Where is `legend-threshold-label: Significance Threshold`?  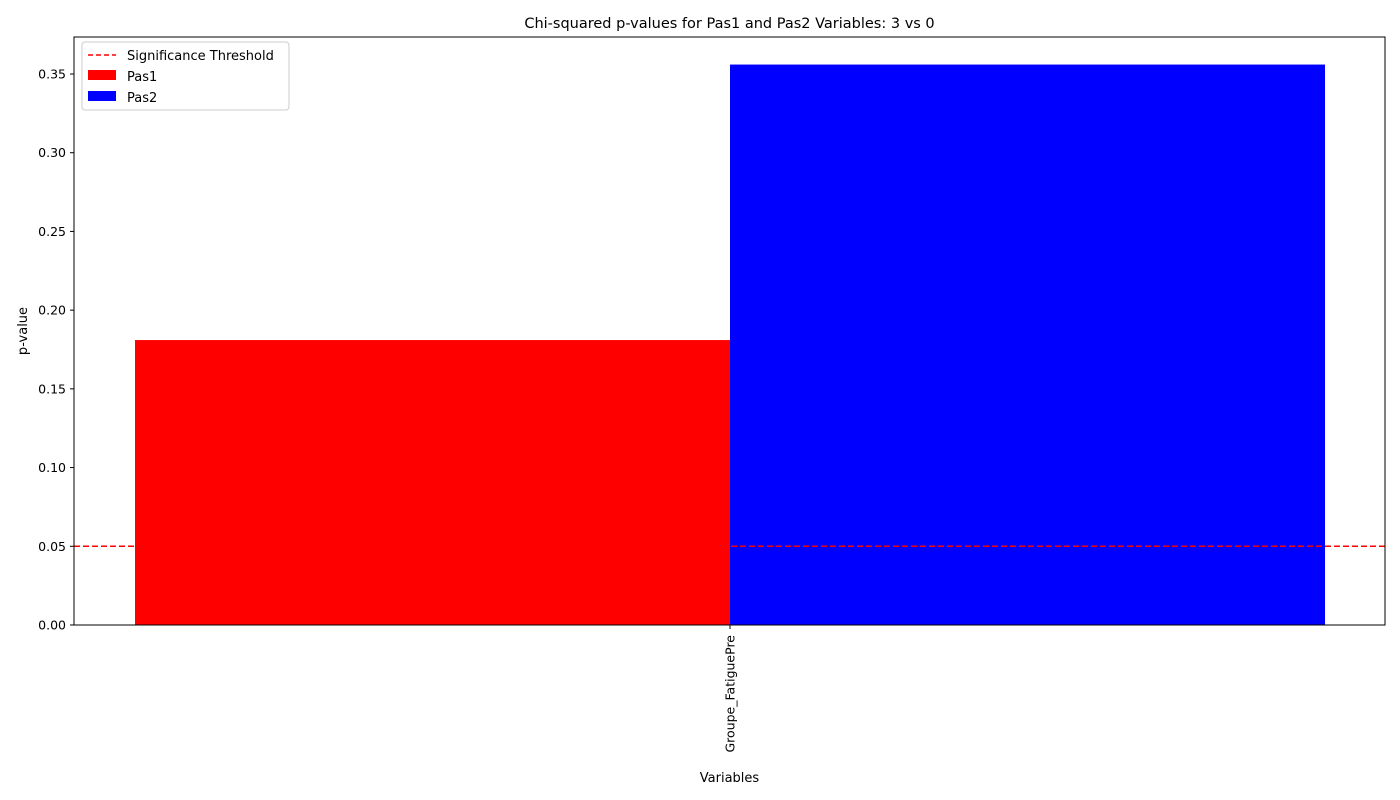 legend-threshold-label: Significance Threshold is located at coordinates (200, 56).